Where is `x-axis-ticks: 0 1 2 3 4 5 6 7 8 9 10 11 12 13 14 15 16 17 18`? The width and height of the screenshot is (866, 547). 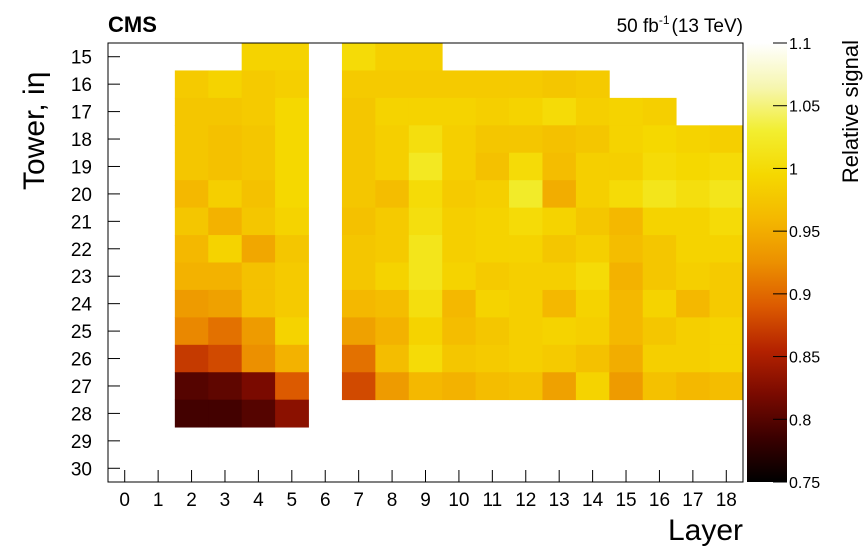 x-axis-ticks: 0 1 2 3 4 5 6 7 8 9 10 11 12 13 14 15 16 17 18 is located at coordinates (428, 490).